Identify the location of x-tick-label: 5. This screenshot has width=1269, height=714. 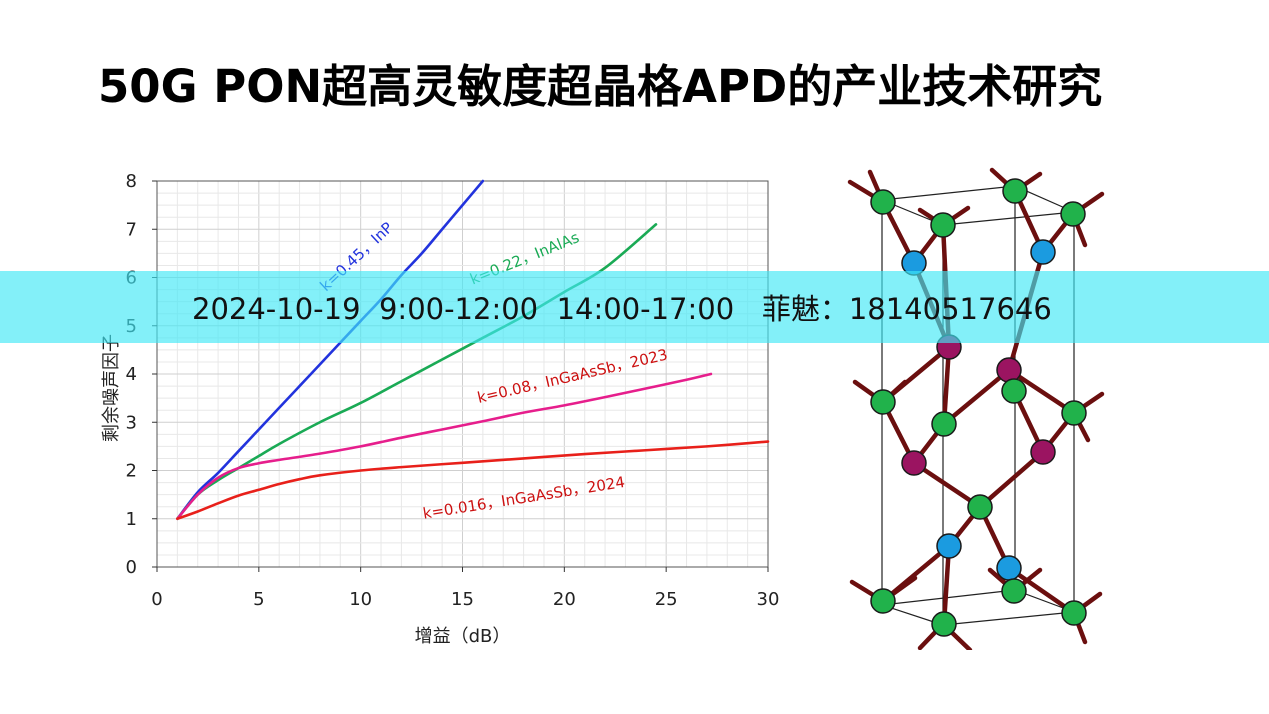
(258, 599).